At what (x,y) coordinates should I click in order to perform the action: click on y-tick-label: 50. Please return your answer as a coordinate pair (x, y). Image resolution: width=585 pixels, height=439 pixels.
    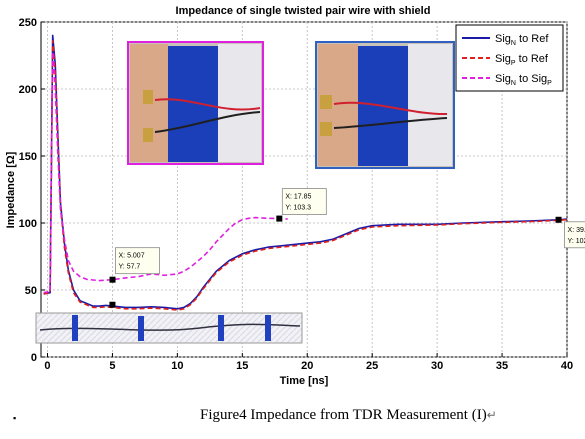
    Looking at the image, I should click on (31, 291).